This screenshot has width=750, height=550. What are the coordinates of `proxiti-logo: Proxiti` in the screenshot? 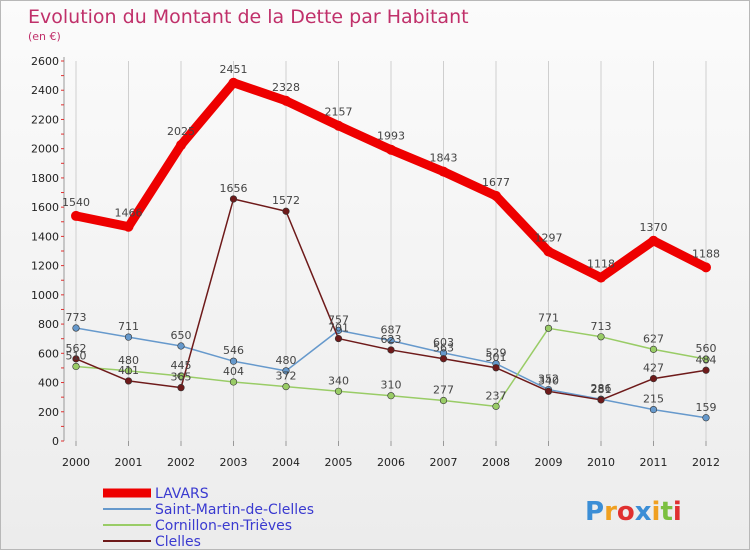 It's located at (633, 512).